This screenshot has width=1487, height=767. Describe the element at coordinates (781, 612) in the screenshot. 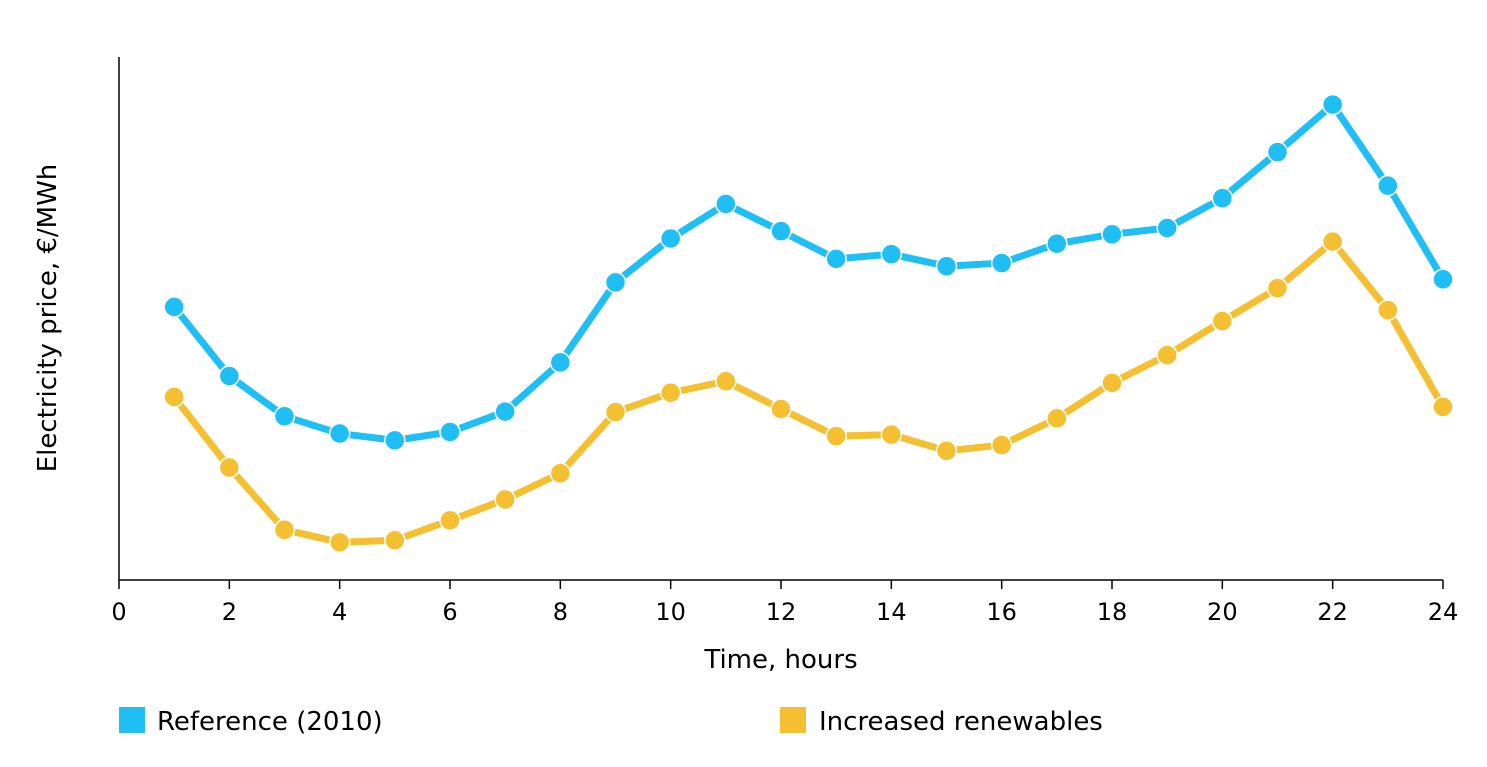

I see `x-tick-label: 12` at that location.